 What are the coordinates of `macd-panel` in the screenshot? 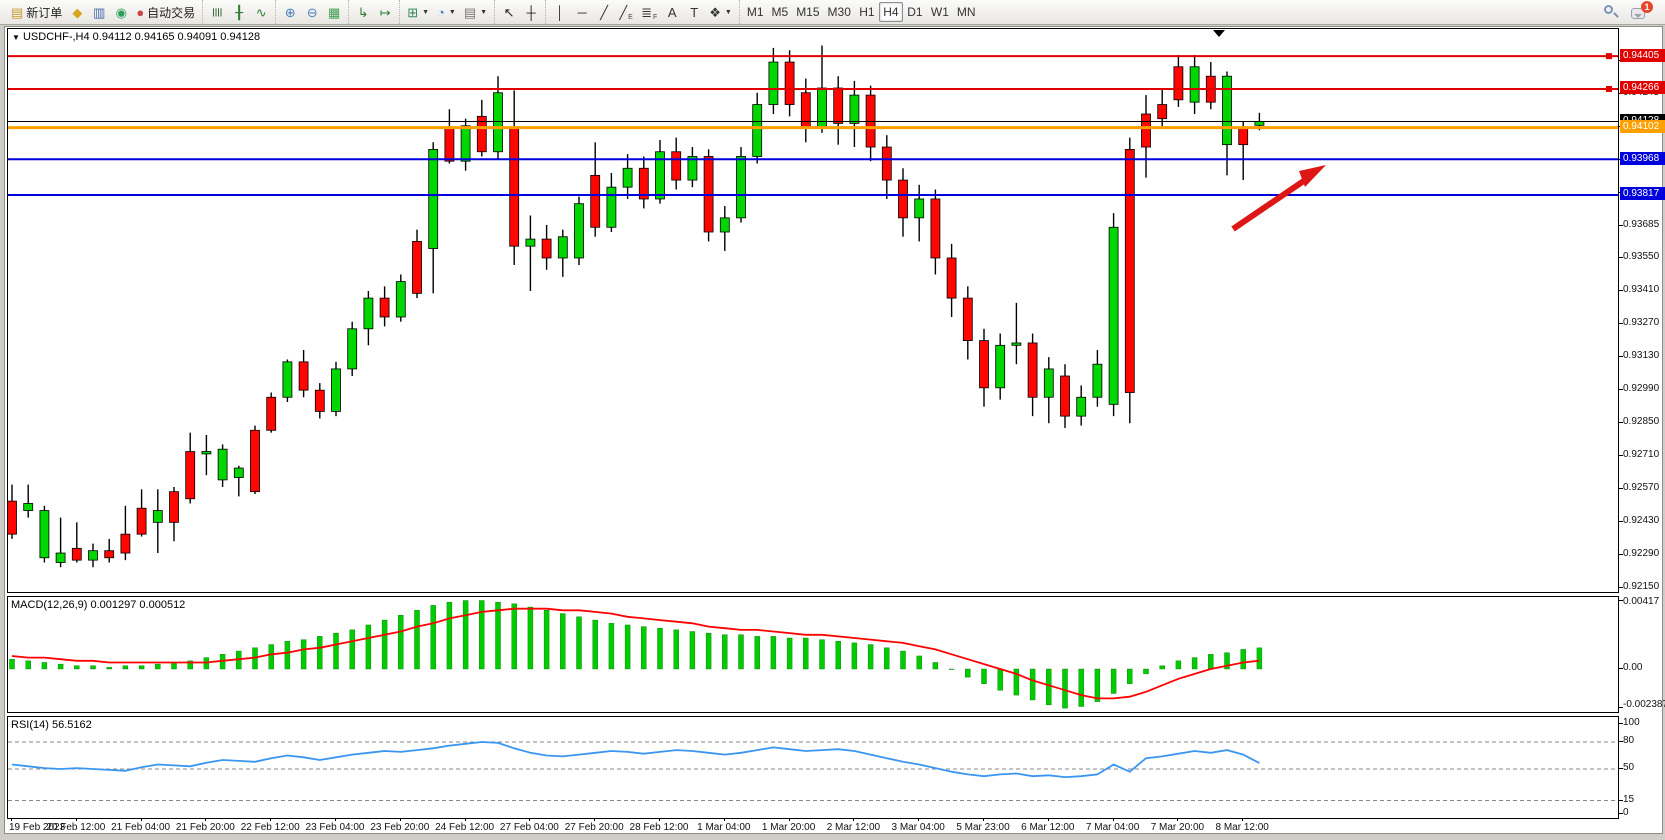 It's located at (813, 654).